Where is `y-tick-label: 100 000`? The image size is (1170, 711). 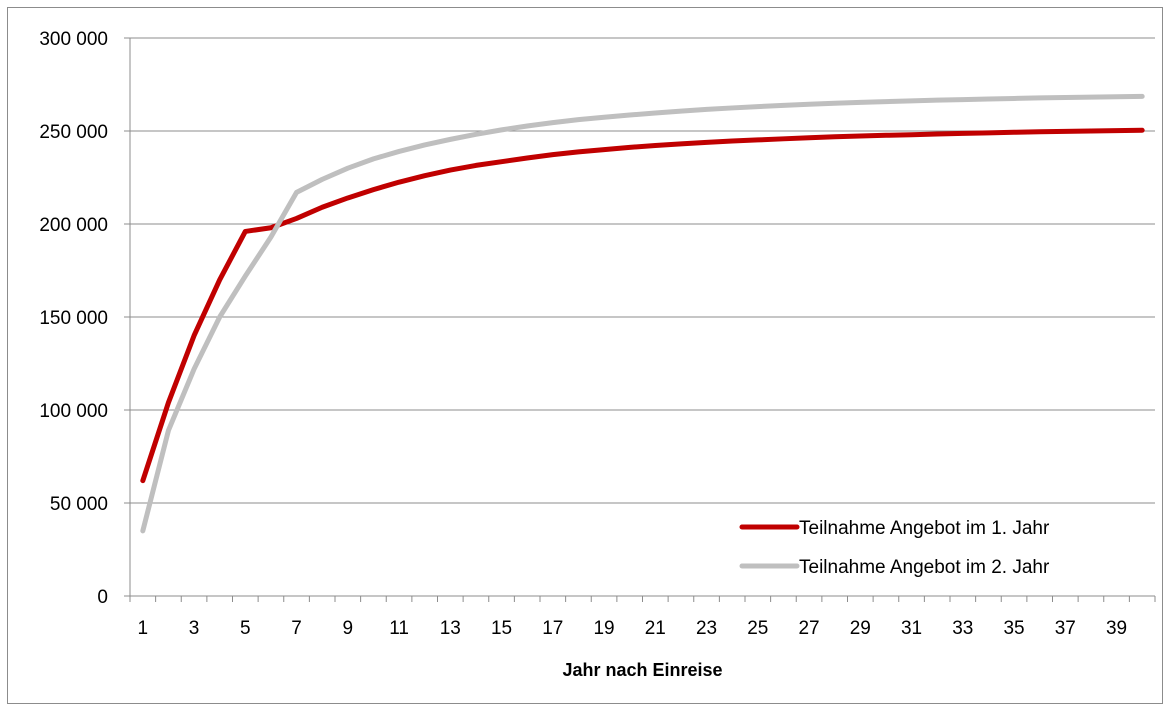
y-tick-label: 100 000 is located at coordinates (73, 411).